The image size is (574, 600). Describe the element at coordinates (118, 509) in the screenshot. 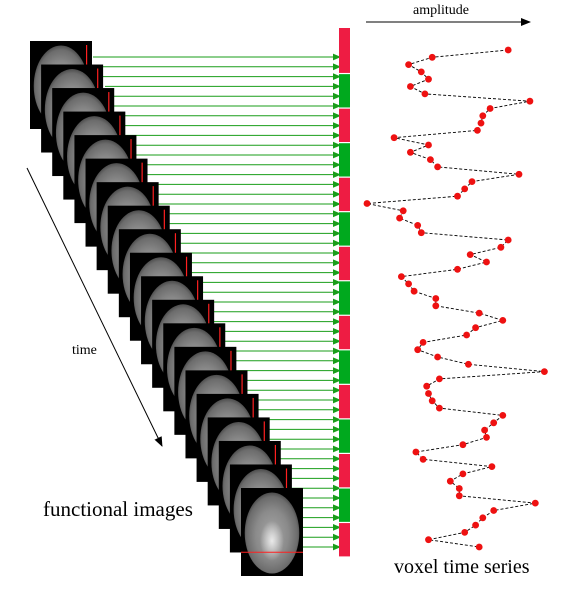

I see `functional-images-label: functional images` at that location.